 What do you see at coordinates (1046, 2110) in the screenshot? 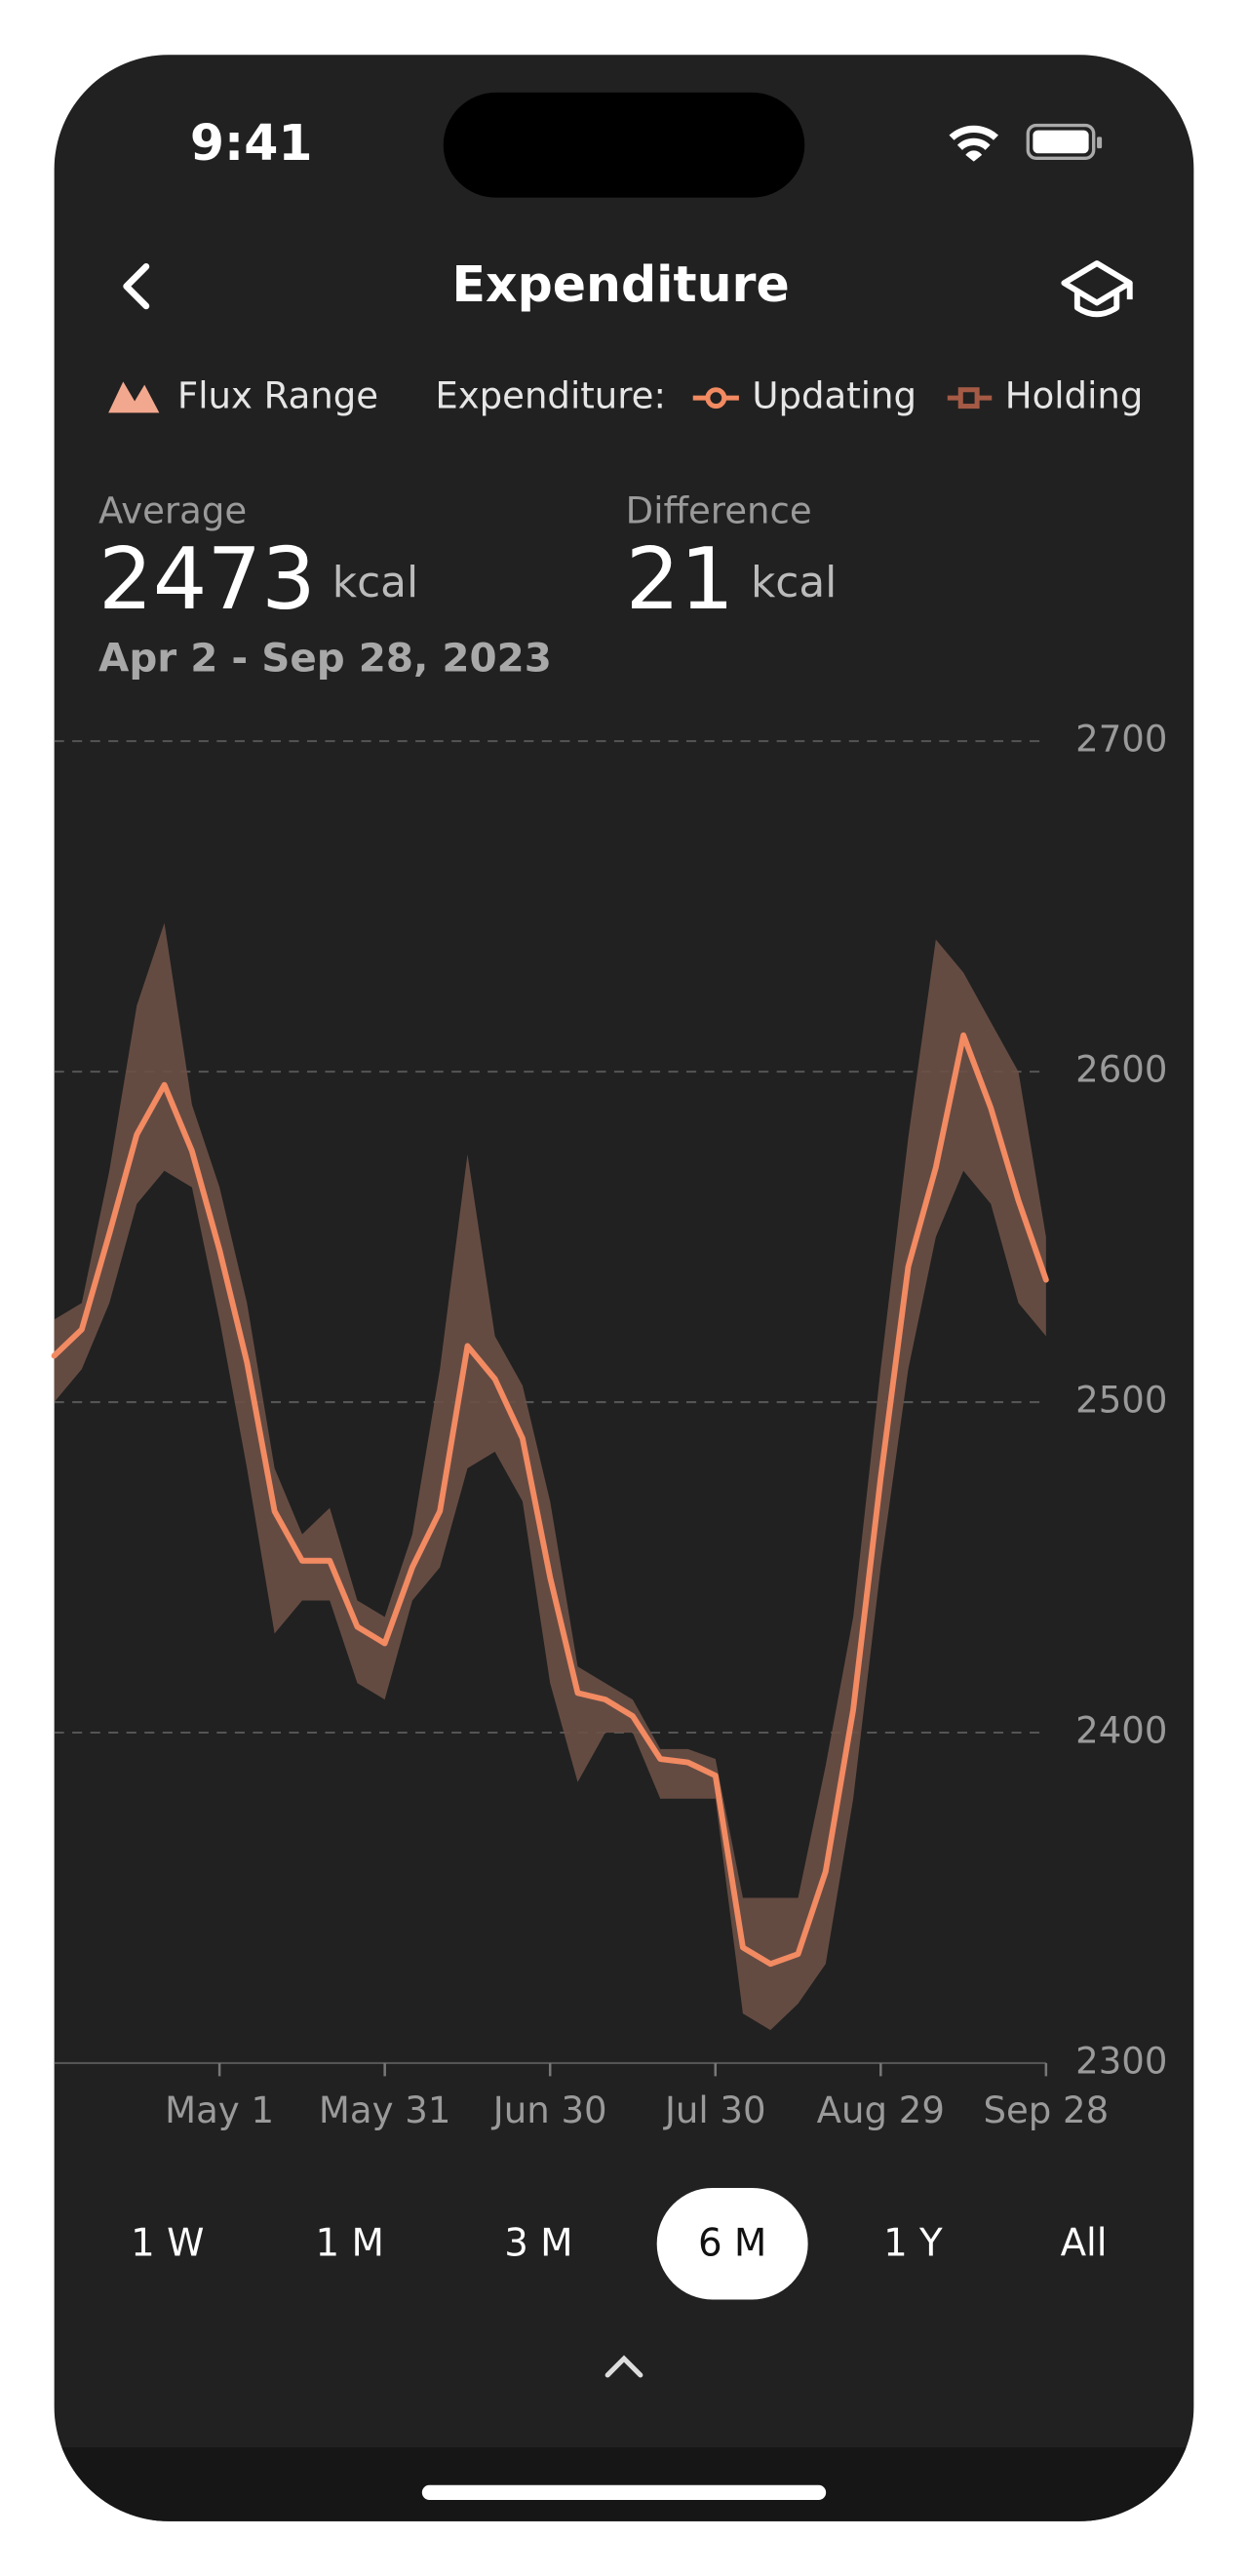
I see `x-tick-label: Sep 28` at bounding box center [1046, 2110].